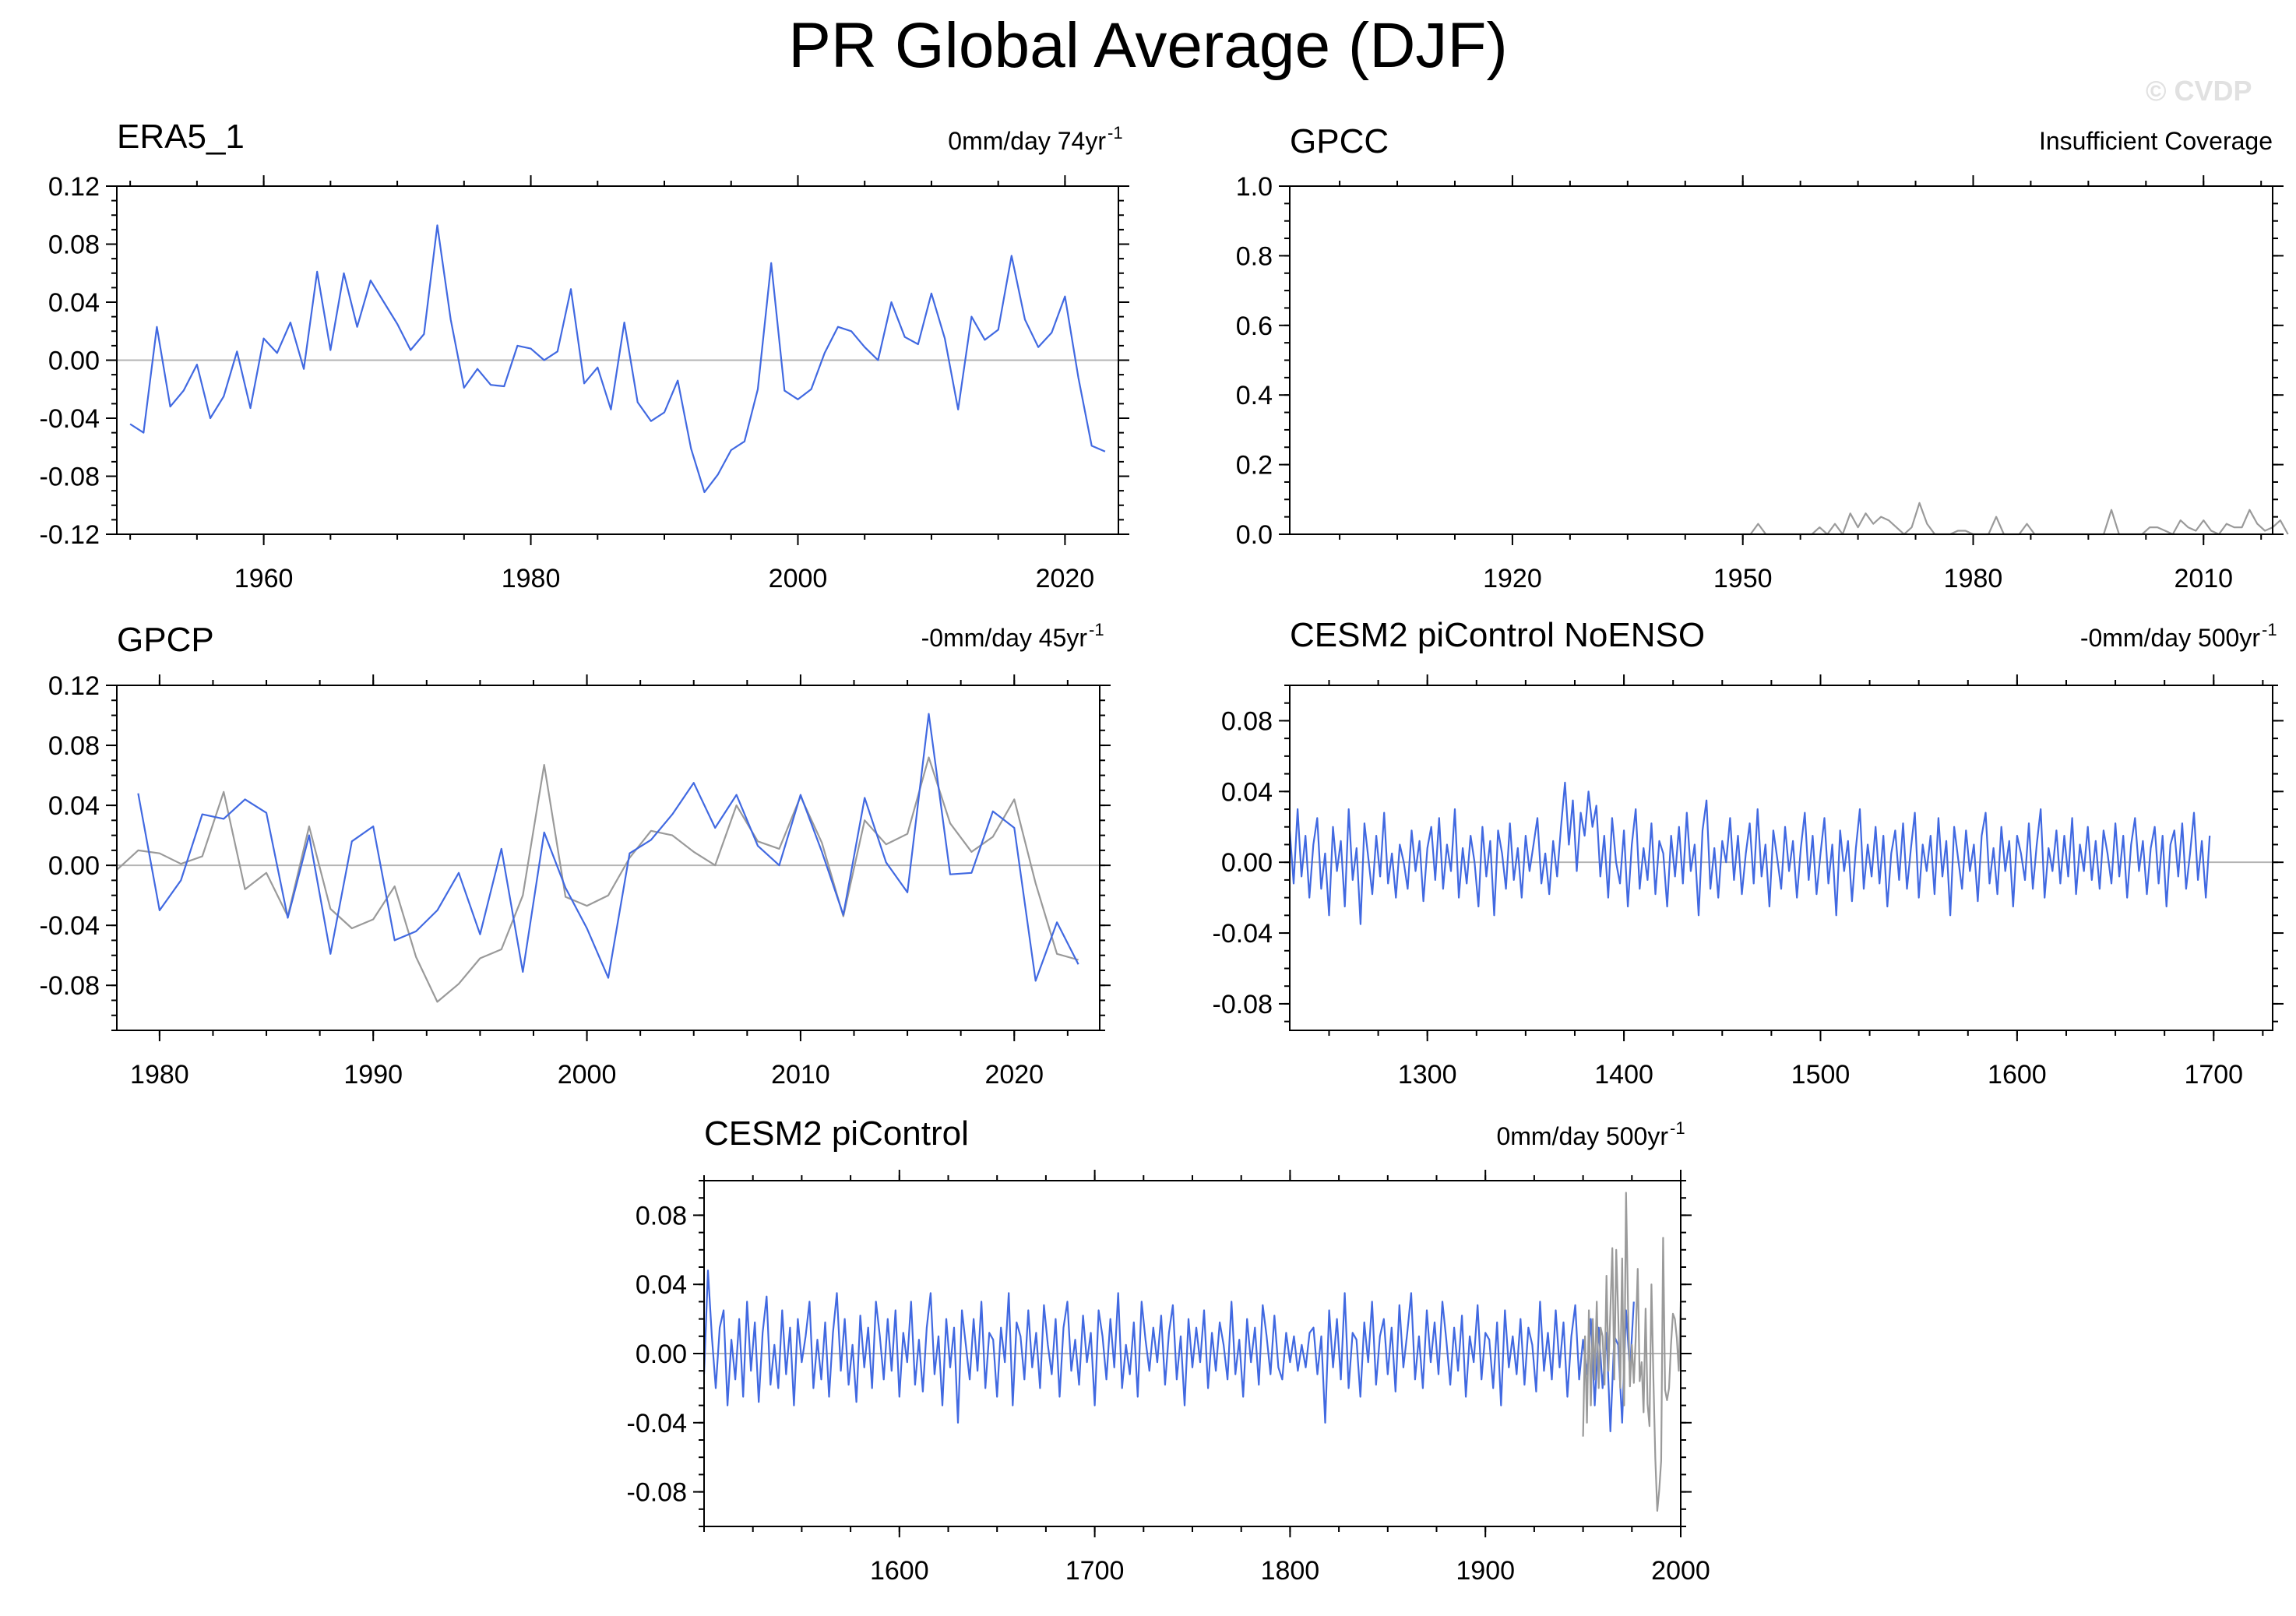 The image size is (2296, 1616). What do you see at coordinates (1254, 256) in the screenshot?
I see `y-tick-label: 0.8` at bounding box center [1254, 256].